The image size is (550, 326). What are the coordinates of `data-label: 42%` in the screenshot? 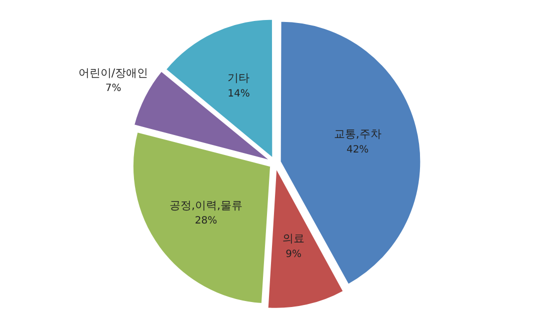 It's located at (357, 150).